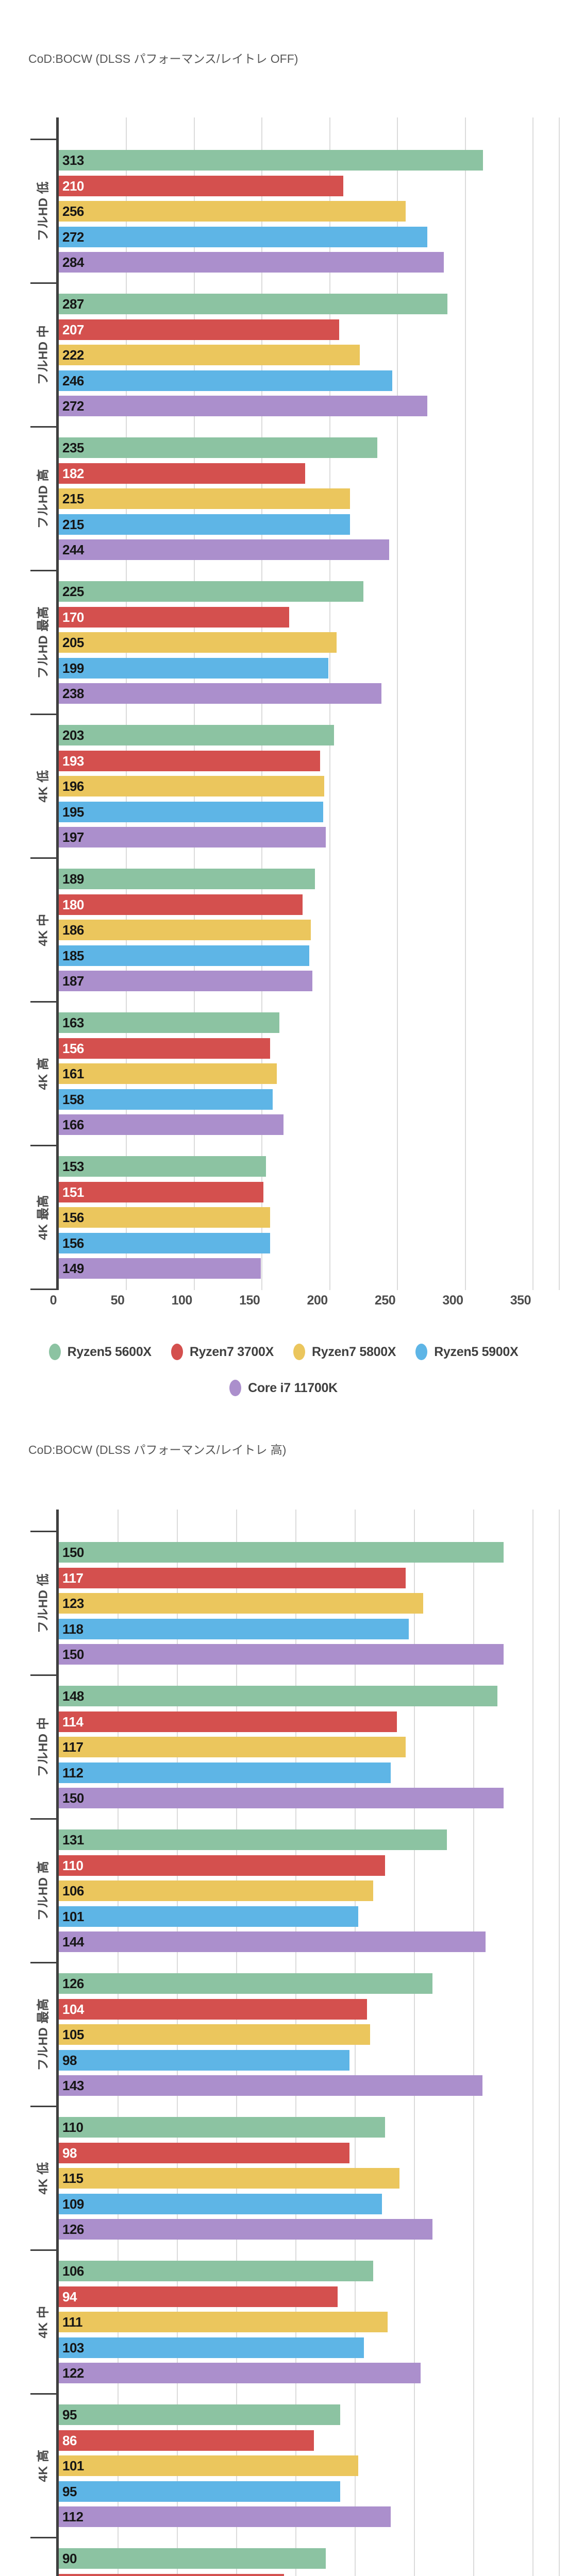 The image size is (567, 2576). What do you see at coordinates (218, 447) in the screenshot?
I see `bar: 235` at bounding box center [218, 447].